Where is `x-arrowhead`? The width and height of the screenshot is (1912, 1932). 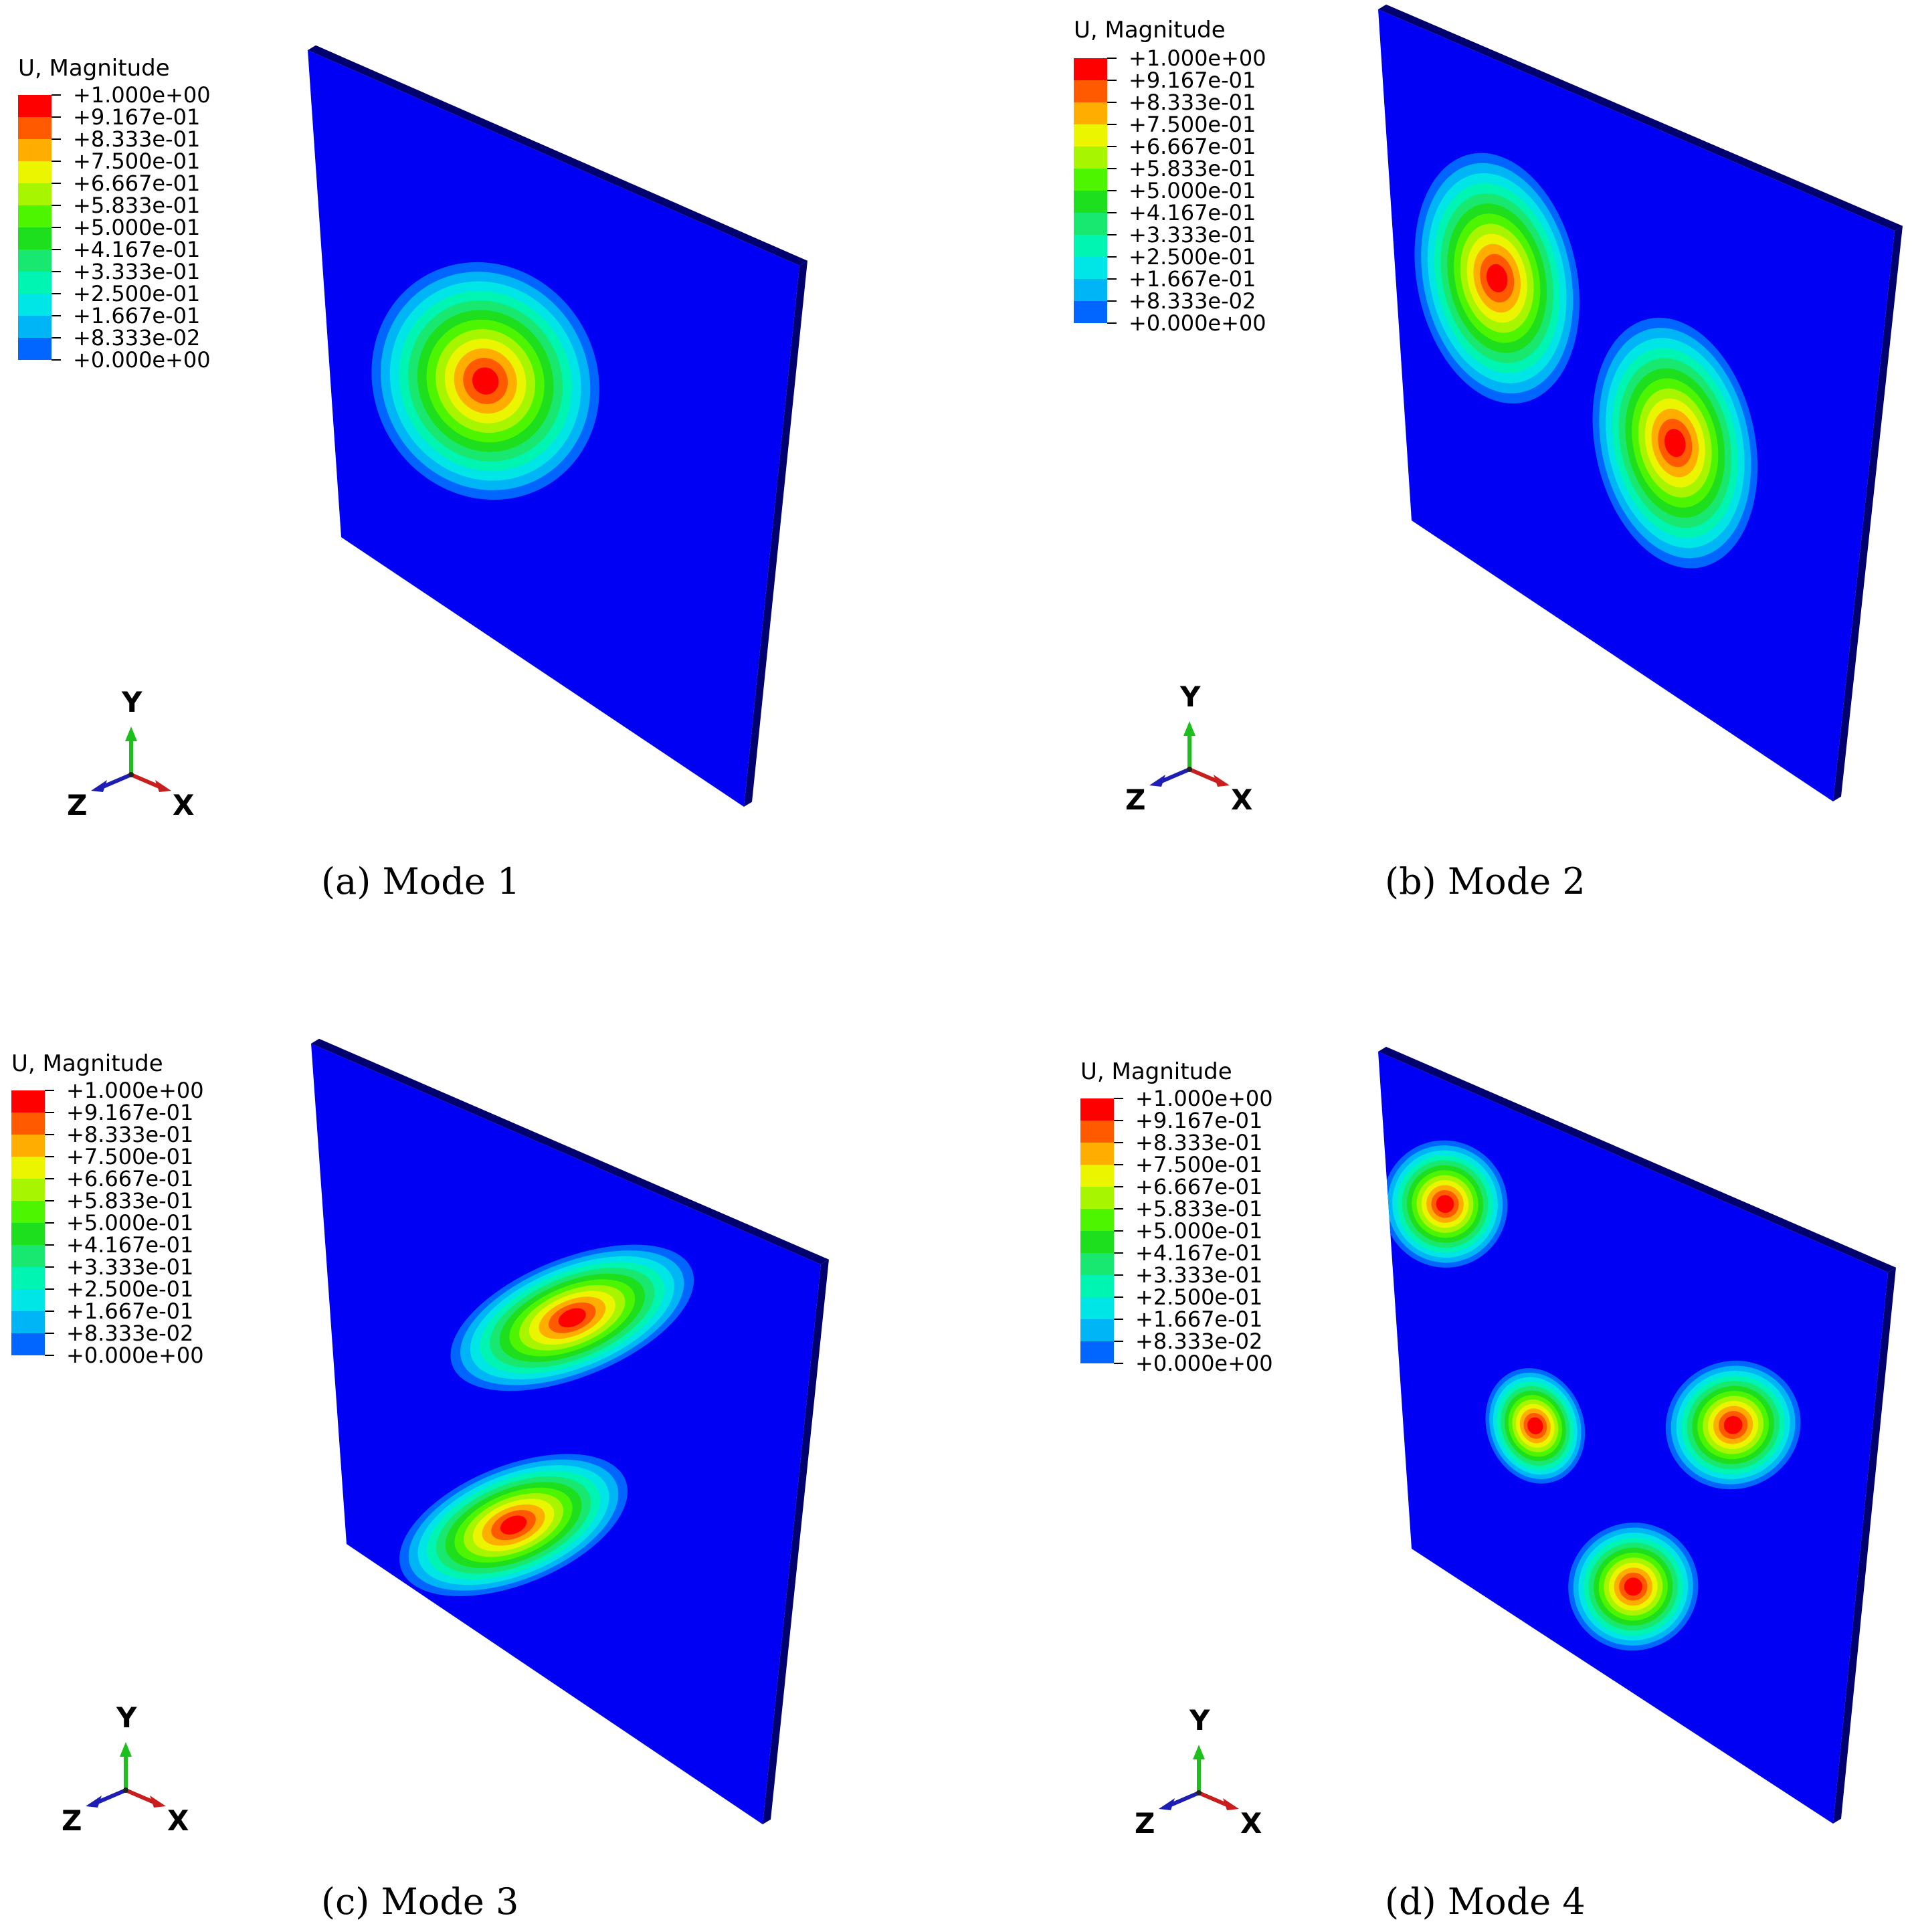
x-arrowhead is located at coordinates (163, 786).